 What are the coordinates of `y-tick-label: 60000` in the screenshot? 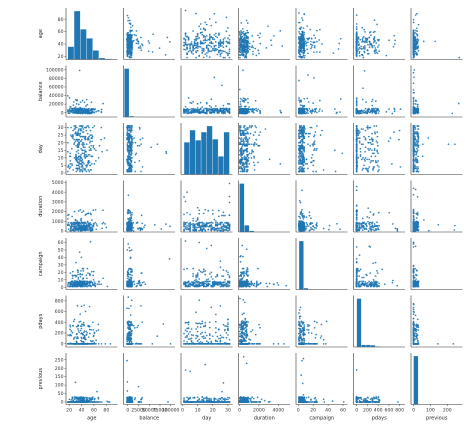 It's located at (56, 88).